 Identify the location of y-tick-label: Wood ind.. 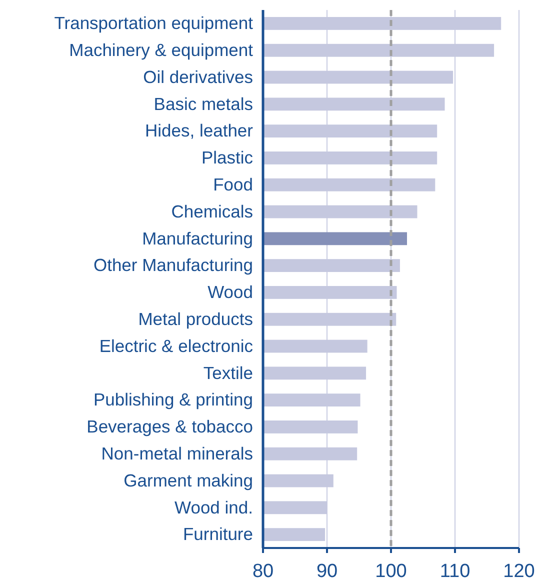
(213, 507).